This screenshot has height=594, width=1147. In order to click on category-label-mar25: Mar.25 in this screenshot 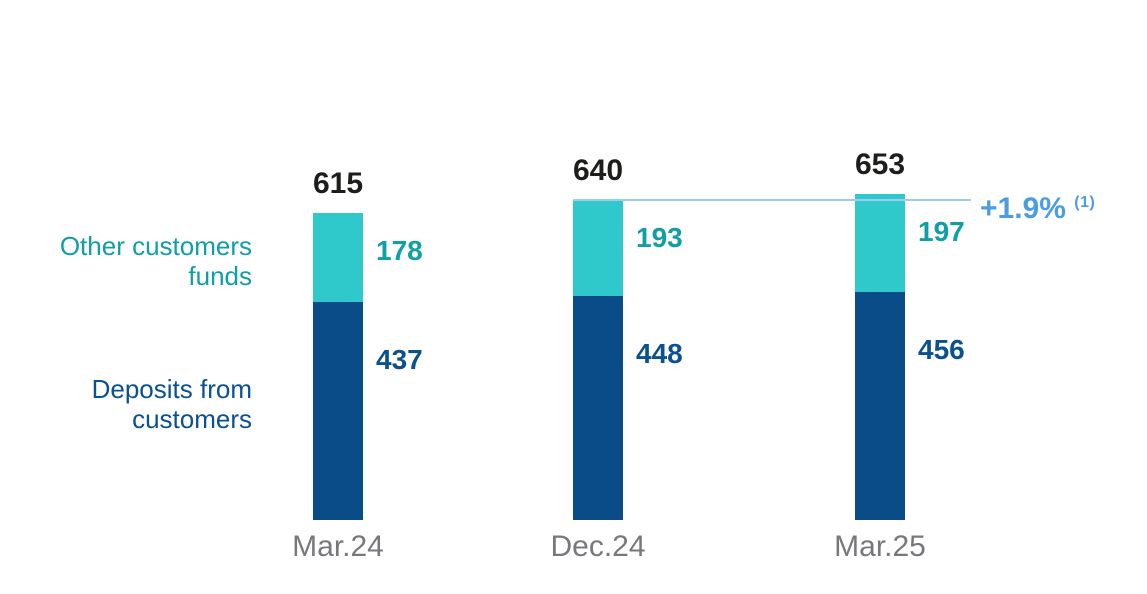, I will do `click(880, 546)`.